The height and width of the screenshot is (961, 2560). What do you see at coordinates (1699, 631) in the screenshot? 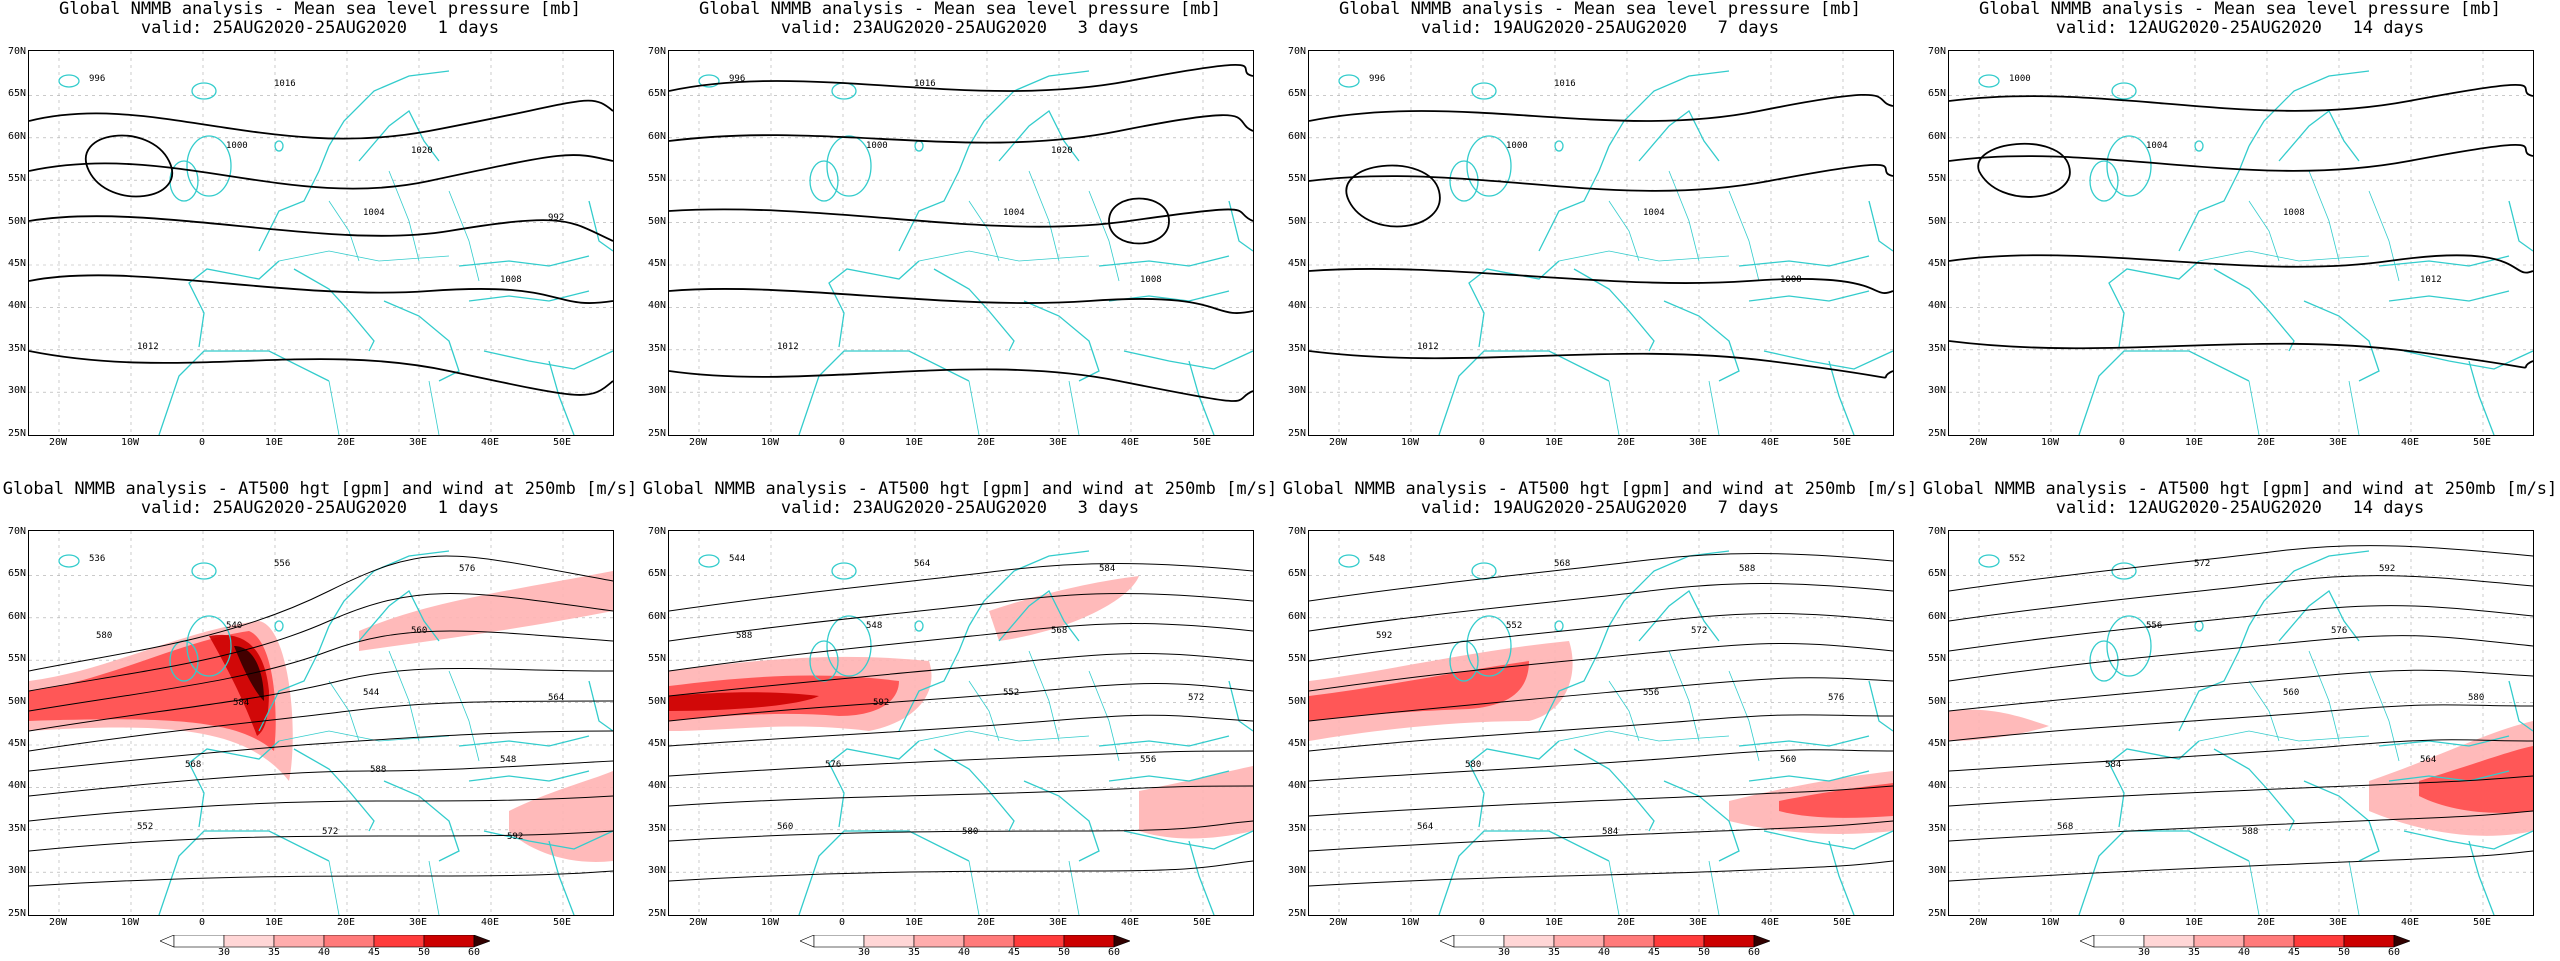
I see `contour-label: 572` at bounding box center [1699, 631].